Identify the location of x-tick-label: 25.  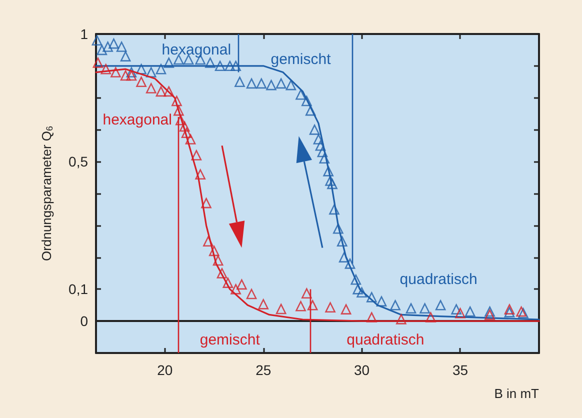
(264, 370).